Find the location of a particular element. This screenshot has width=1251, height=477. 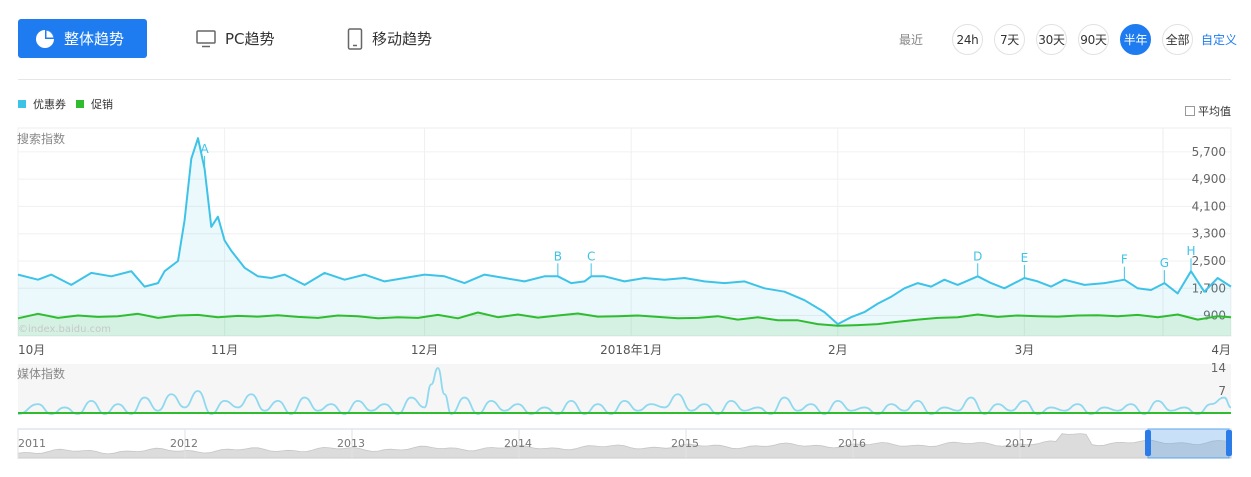

legend-label-promo: 促销 is located at coordinates (102, 104).